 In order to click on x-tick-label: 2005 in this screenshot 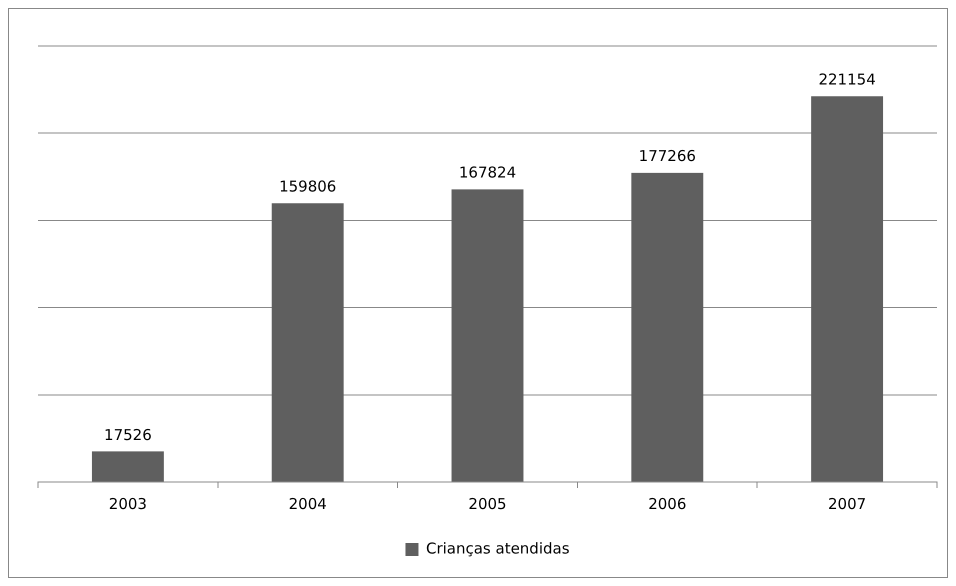, I will do `click(487, 503)`.